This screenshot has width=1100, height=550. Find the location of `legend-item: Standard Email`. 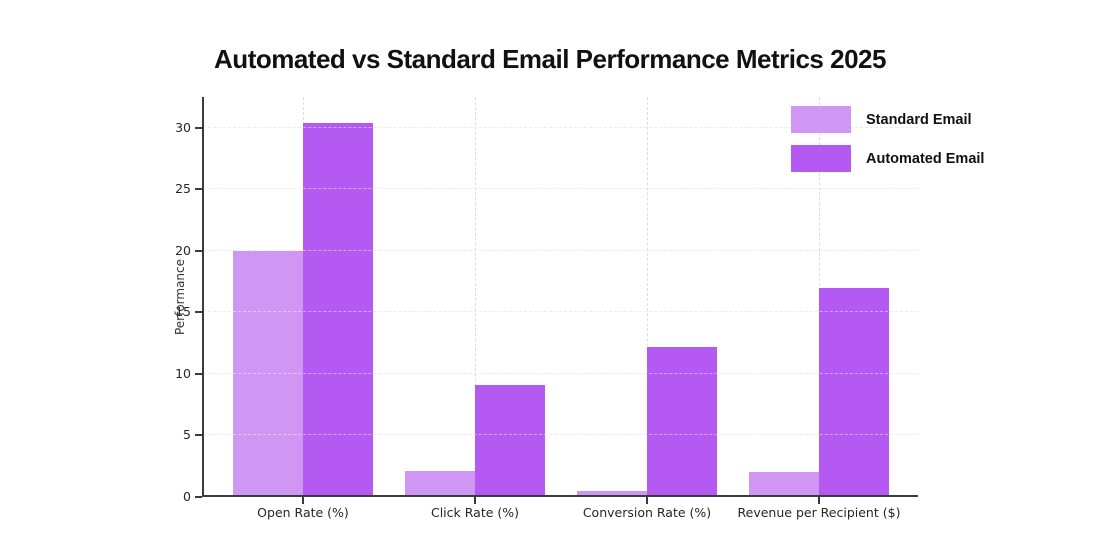

legend-item: Standard Email is located at coordinates (887, 119).